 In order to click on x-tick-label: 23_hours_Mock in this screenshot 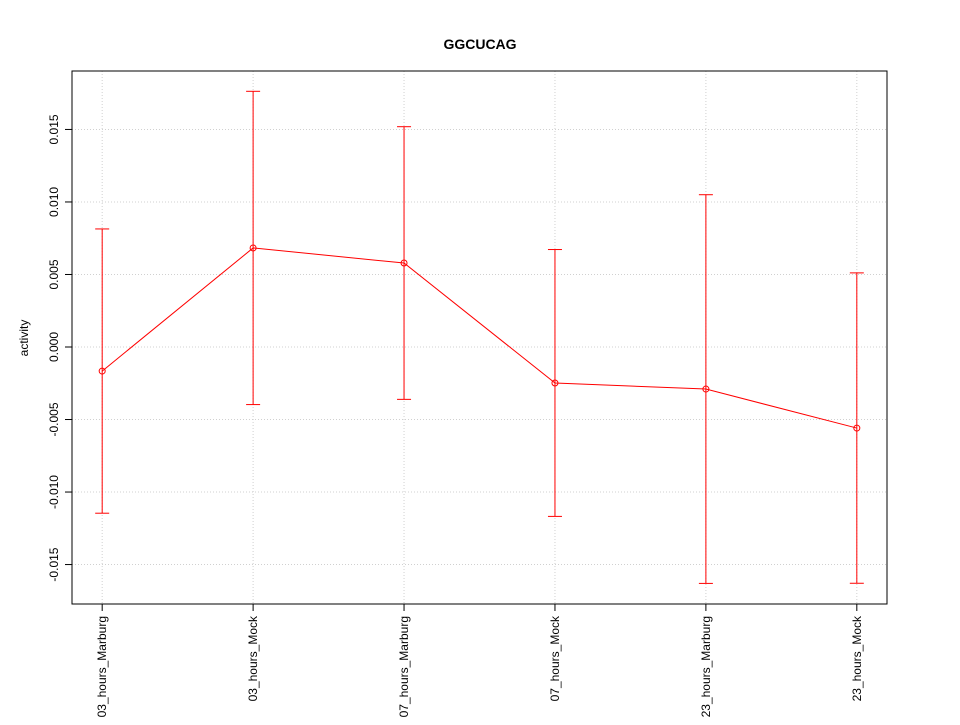, I will do `click(857, 658)`.